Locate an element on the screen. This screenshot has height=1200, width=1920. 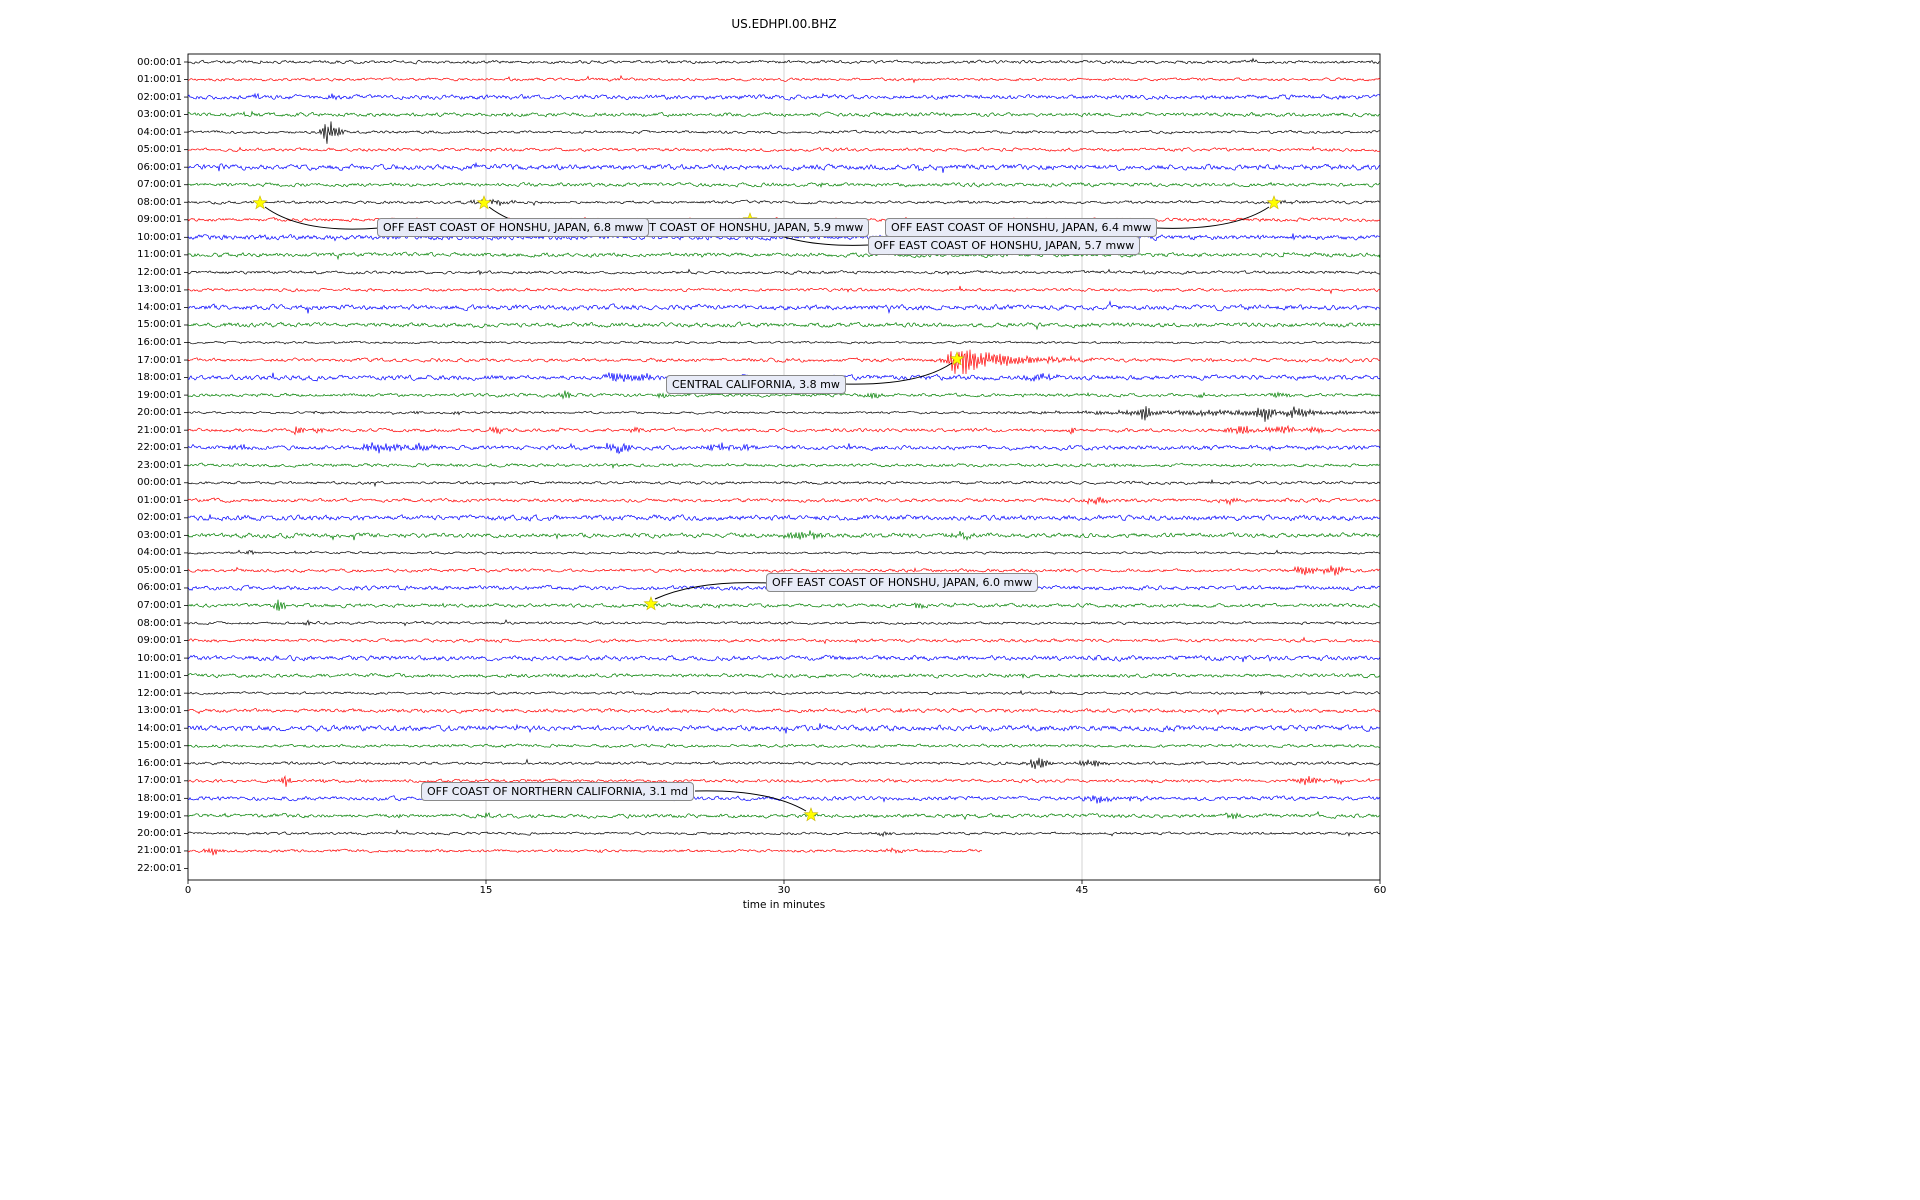
event-annotation: OFF COAST OF NORTHERN CALIFORNIA, 3.1 md is located at coordinates (558, 791).